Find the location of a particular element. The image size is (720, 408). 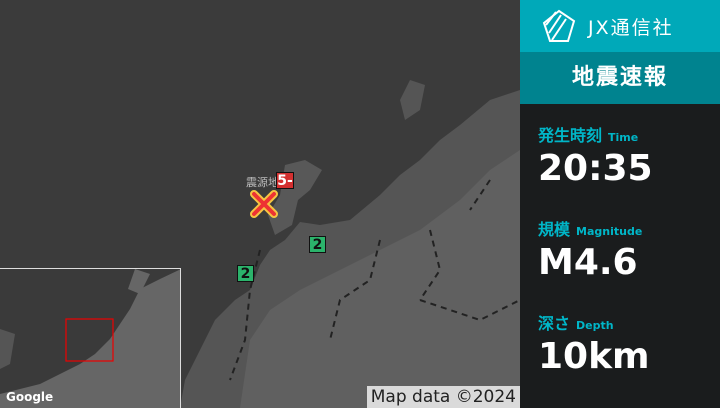

depth-section: 深さ Depth 10km is located at coordinates (594, 344).